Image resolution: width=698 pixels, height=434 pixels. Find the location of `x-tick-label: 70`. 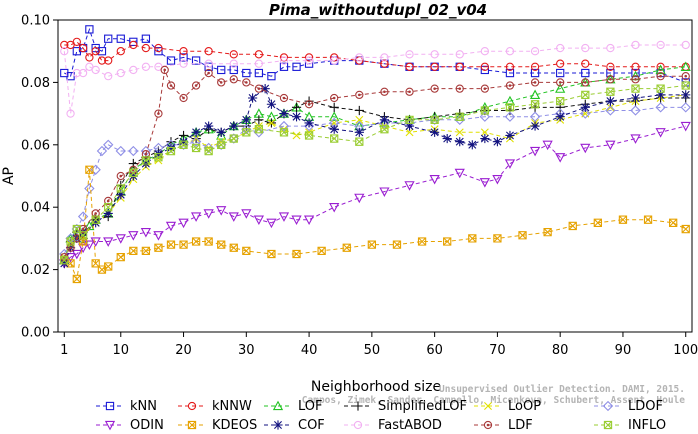

x-tick-label: 70 is located at coordinates (497, 350).